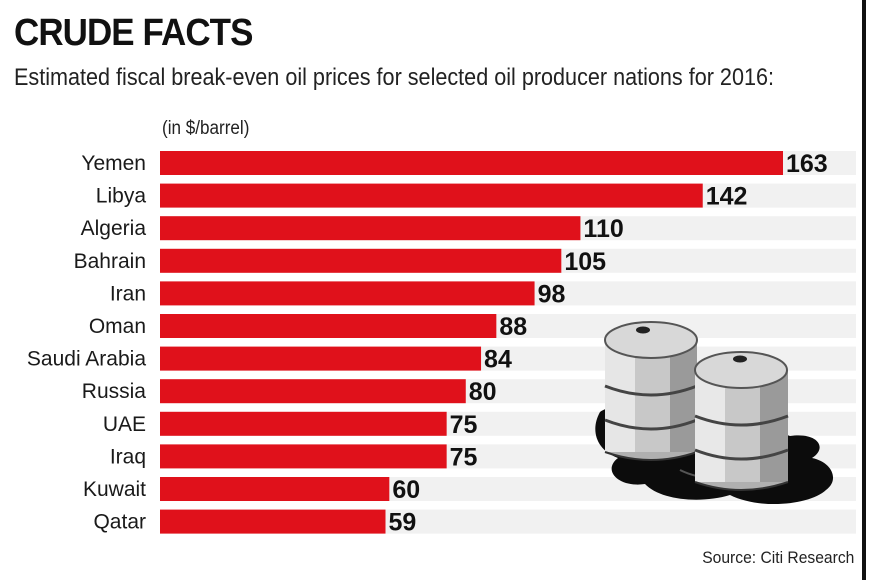  Describe the element at coordinates (133, 33) in the screenshot. I see `chart-title: CRUDE FACTS` at that location.